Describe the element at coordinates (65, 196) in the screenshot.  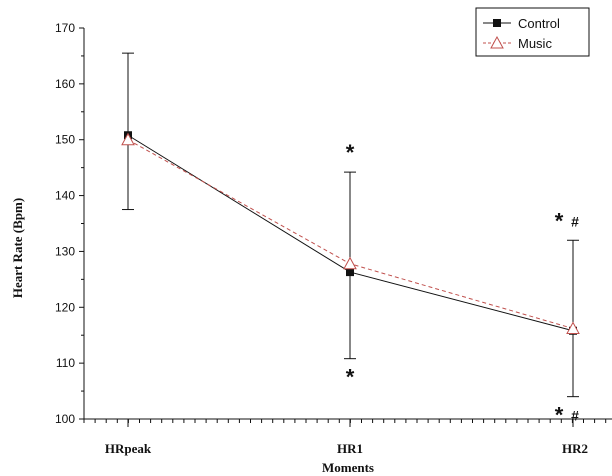
I see `y-tick-label-140: 140` at that location.